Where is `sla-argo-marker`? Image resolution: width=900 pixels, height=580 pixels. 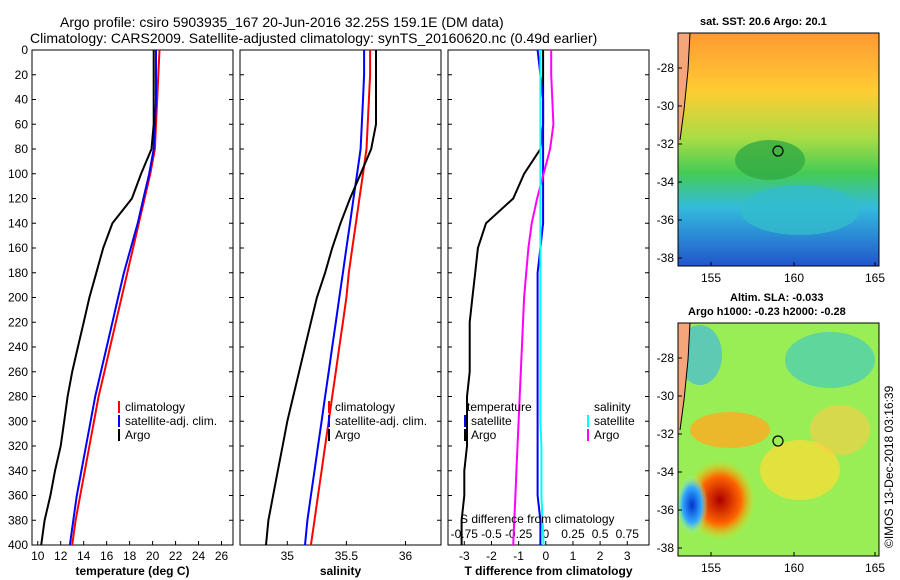
sla-argo-marker is located at coordinates (778, 441).